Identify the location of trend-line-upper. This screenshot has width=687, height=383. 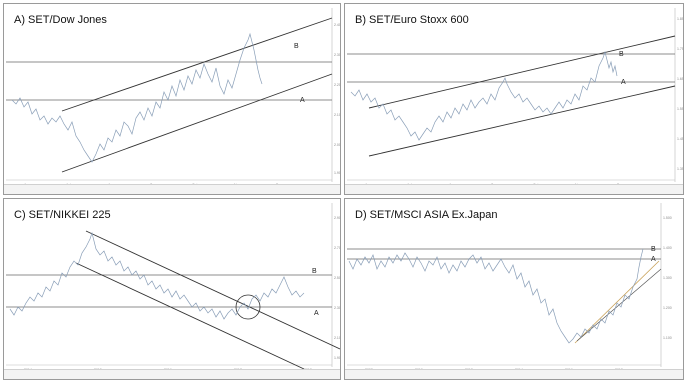
(617, 302).